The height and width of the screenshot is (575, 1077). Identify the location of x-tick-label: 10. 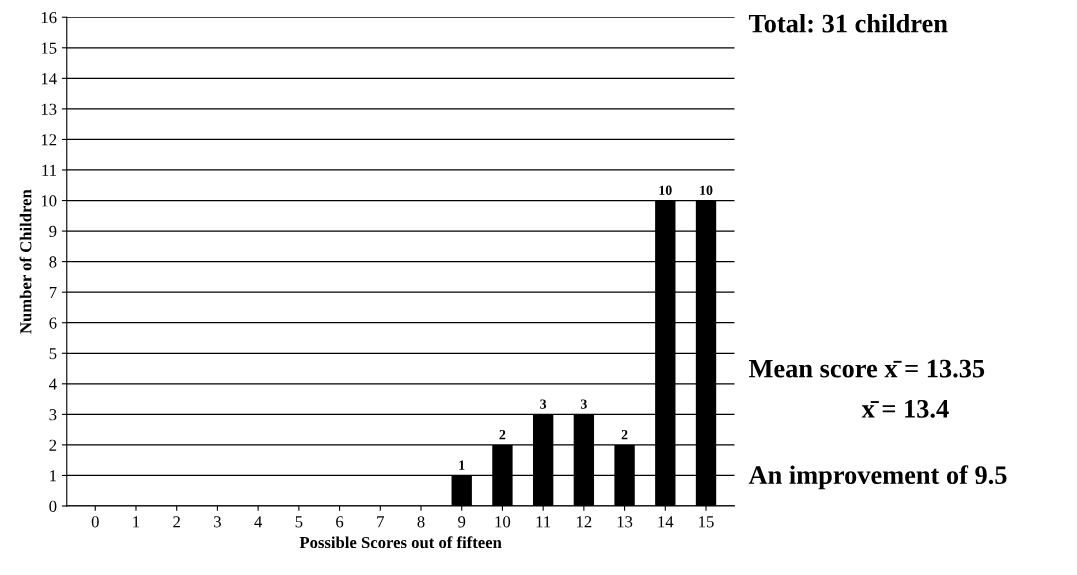
(503, 522).